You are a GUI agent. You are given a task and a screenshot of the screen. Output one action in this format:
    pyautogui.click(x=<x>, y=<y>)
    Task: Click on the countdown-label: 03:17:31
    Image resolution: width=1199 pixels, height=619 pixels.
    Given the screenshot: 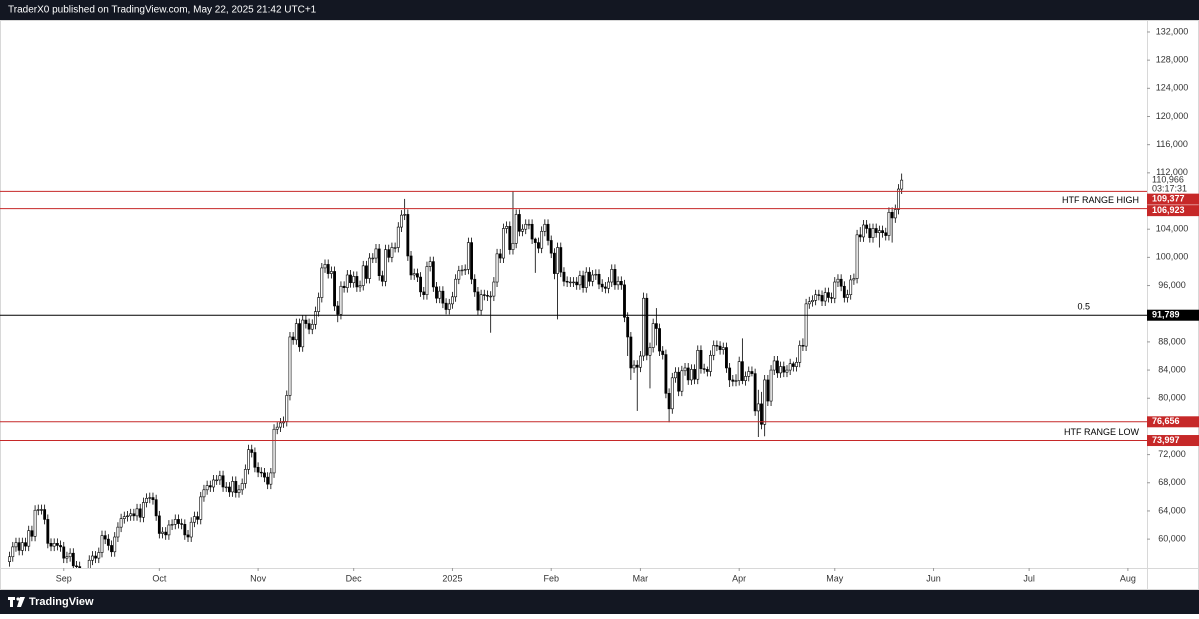 What is the action you would take?
    pyautogui.click(x=1169, y=189)
    